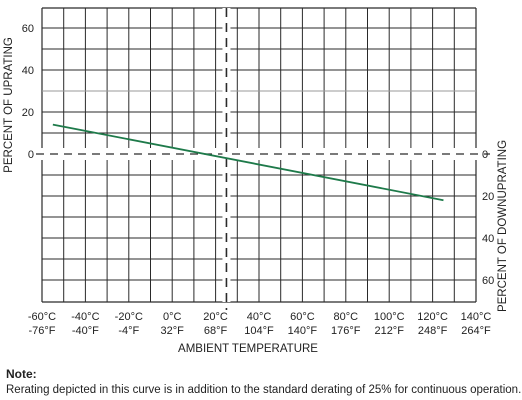 This screenshot has height=400, width=522. What do you see at coordinates (488, 197) in the screenshot?
I see `right-y-tick-label: 20` at bounding box center [488, 197].